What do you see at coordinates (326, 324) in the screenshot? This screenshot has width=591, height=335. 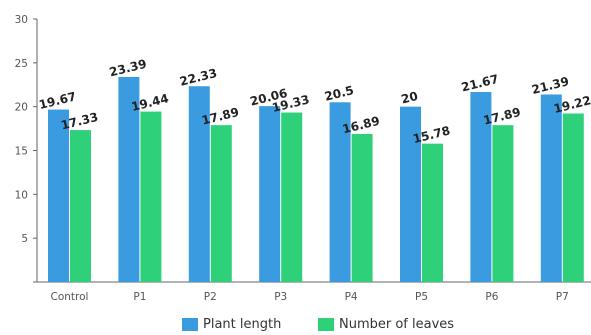 I see `legend-swatch-number-of-leaves` at bounding box center [326, 324].